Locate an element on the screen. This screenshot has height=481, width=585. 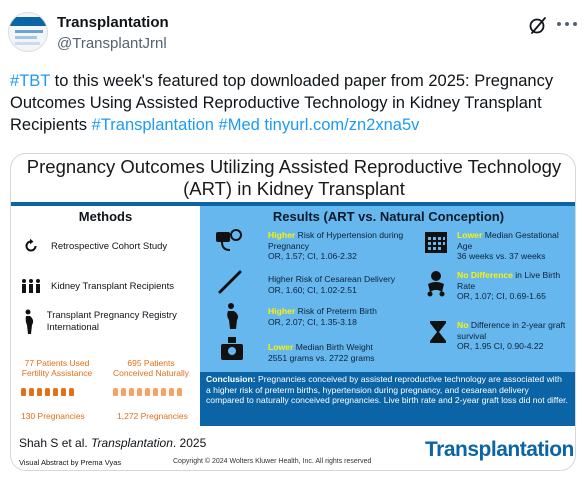
avatar is located at coordinates (28, 32).